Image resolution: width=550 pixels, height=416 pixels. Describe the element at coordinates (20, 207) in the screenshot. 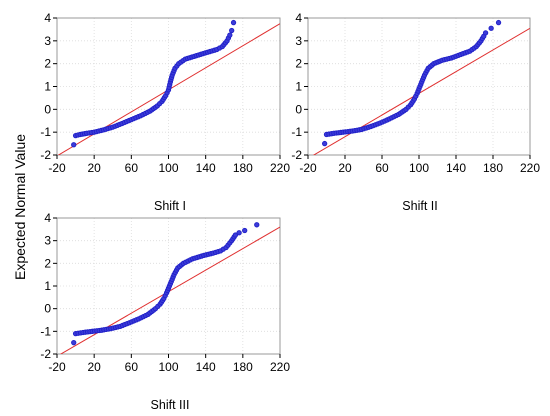

I see `y-axis-label: Expected Normal Value` at that location.